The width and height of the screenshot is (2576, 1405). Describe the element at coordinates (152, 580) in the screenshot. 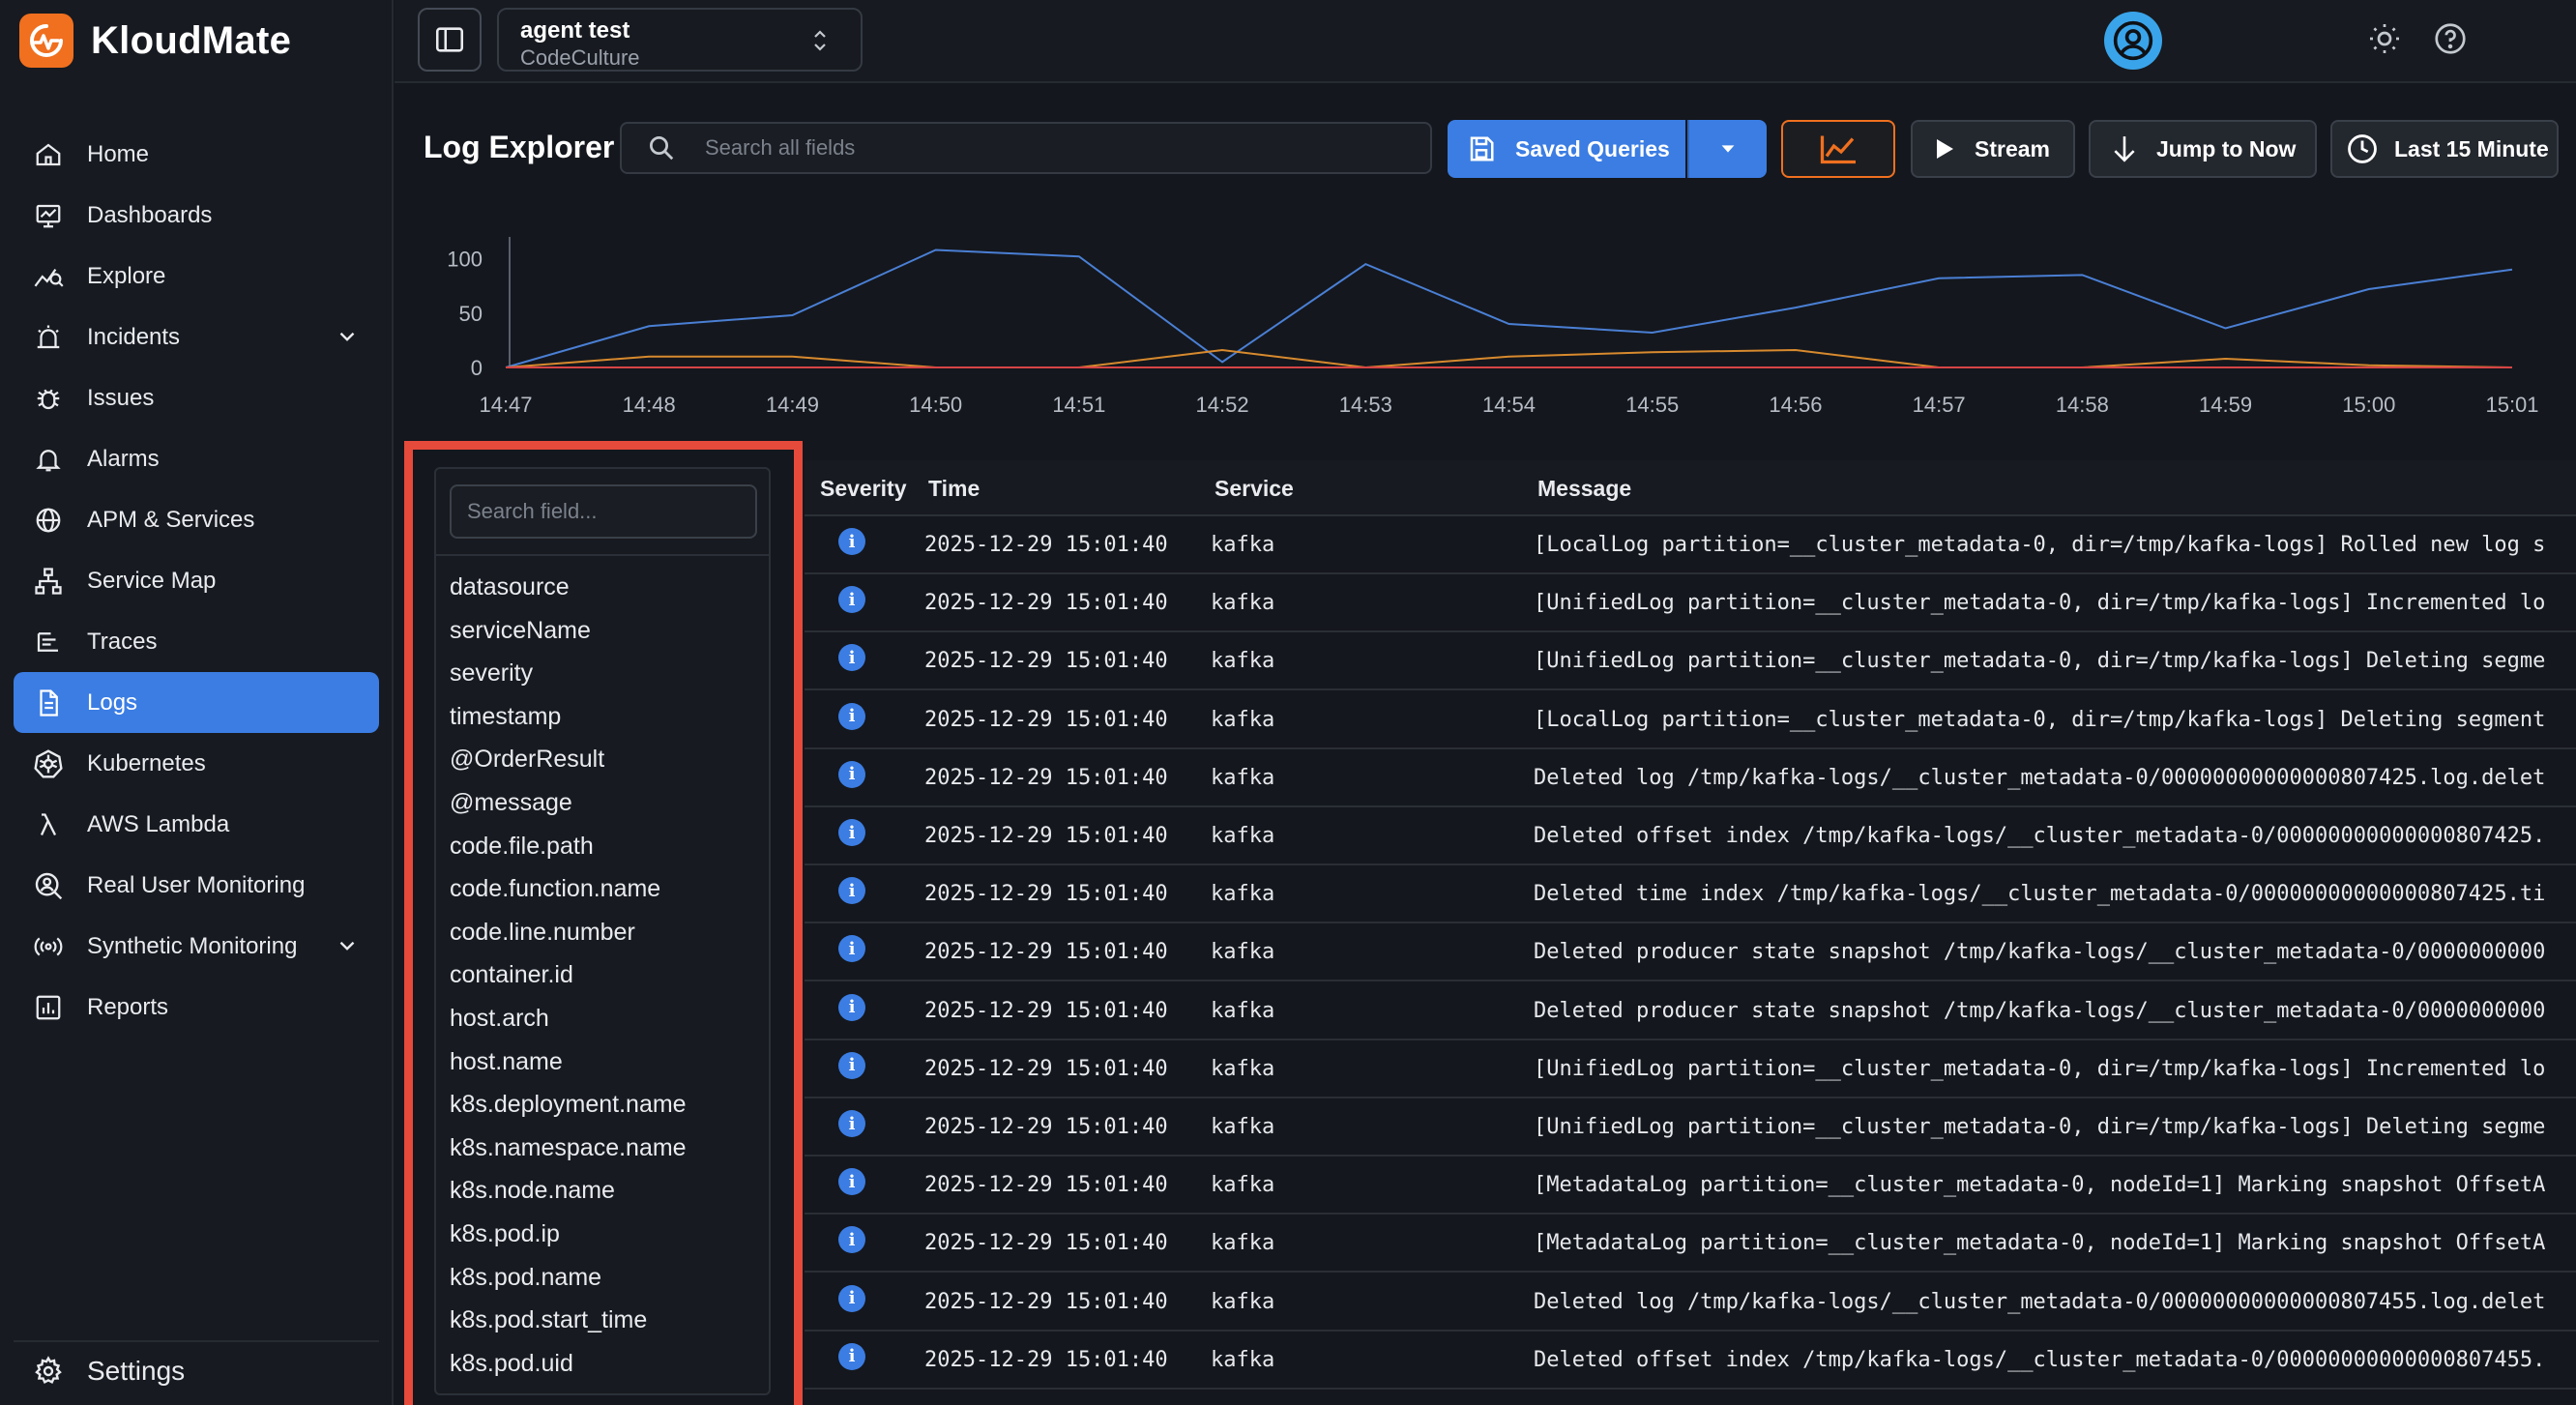

I see `sidebar-item-label: Service Map` at that location.